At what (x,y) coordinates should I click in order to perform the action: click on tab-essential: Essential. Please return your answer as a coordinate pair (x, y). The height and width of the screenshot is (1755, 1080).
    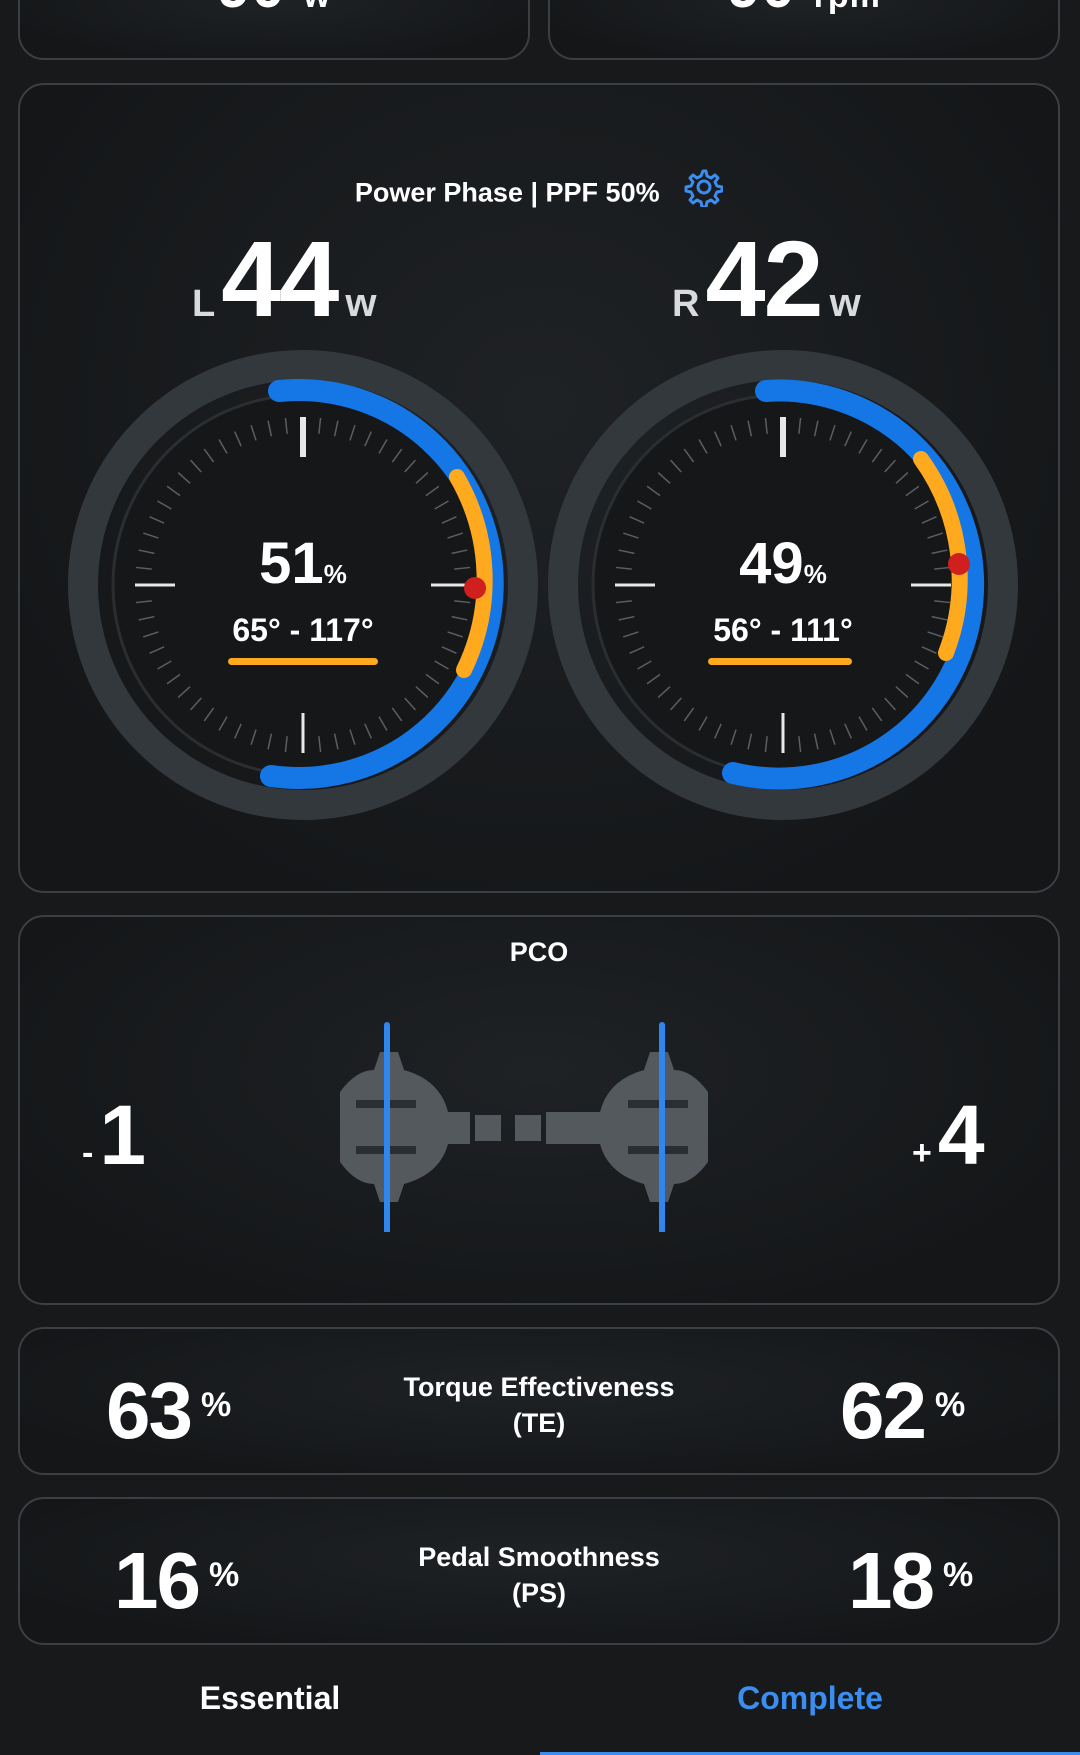
    Looking at the image, I should click on (270, 1698).